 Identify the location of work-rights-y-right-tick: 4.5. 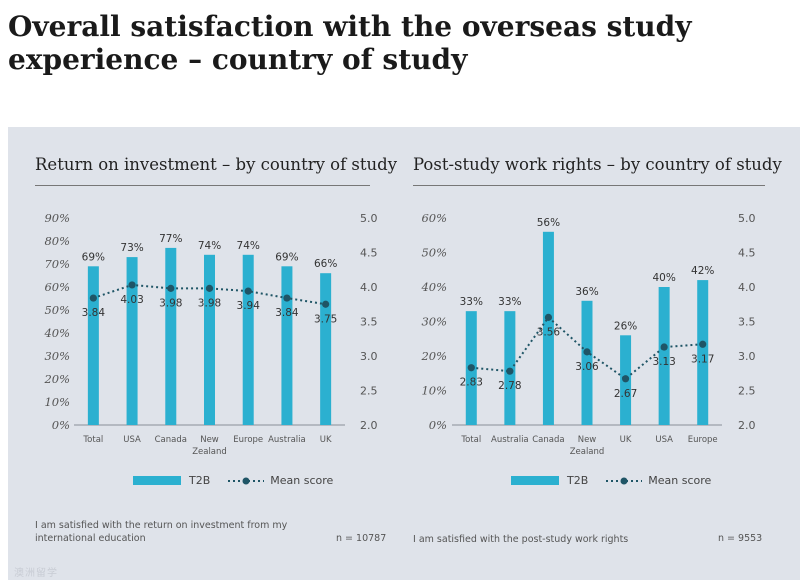
(747, 253).